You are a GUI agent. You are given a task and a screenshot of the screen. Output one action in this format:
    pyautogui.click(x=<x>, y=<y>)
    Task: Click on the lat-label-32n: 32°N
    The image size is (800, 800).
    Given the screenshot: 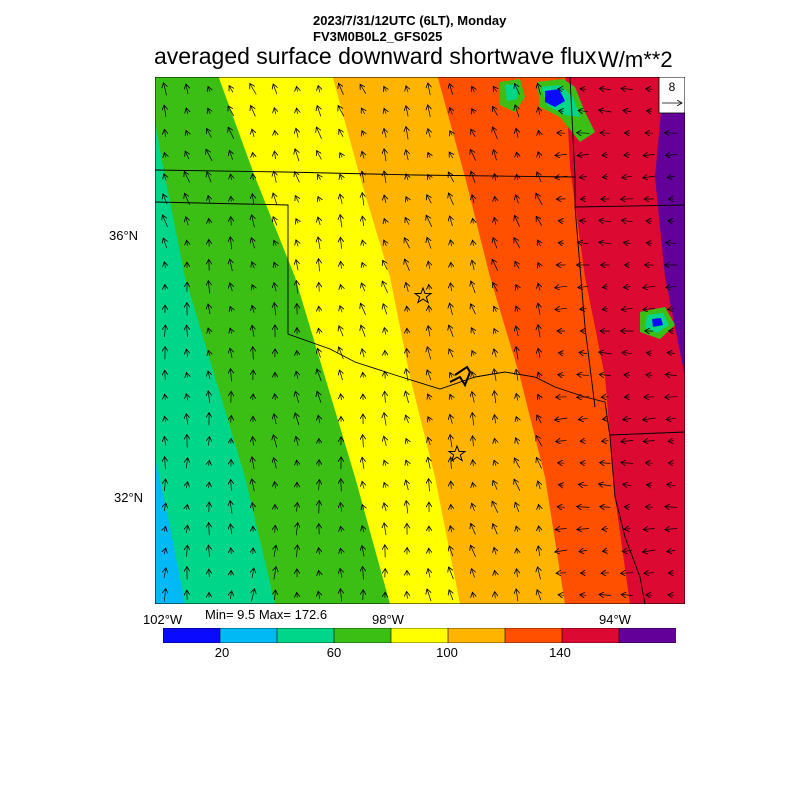 What is the action you would take?
    pyautogui.click(x=129, y=497)
    